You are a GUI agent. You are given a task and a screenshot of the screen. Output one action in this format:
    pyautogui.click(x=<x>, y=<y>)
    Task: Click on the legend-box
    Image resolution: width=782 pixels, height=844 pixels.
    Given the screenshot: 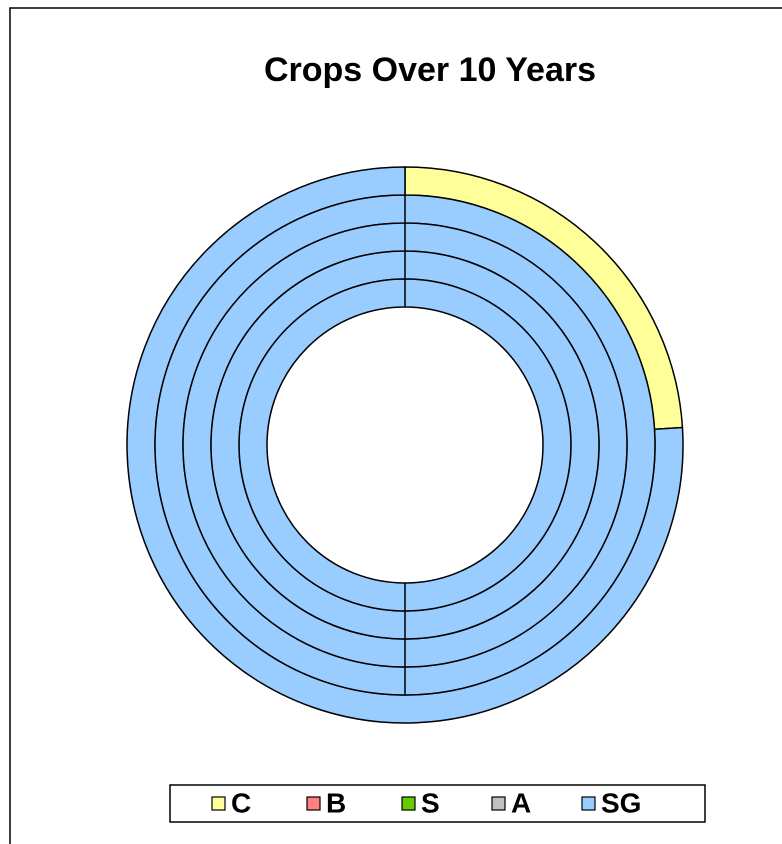 What is the action you would take?
    pyautogui.click(x=437, y=803)
    